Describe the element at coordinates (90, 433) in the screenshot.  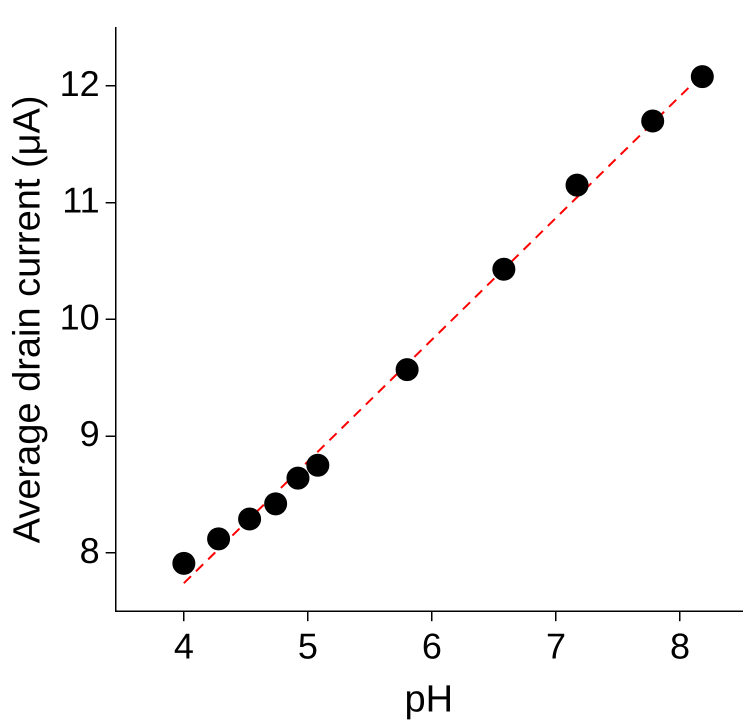
I see `y-tick-label: 9` at that location.